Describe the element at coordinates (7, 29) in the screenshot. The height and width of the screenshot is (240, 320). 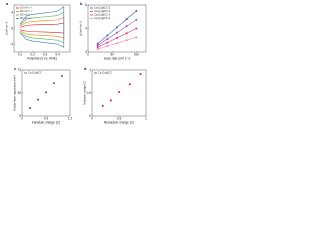
I see `y-axis-title: j (mA cm⁻²)` at that location.